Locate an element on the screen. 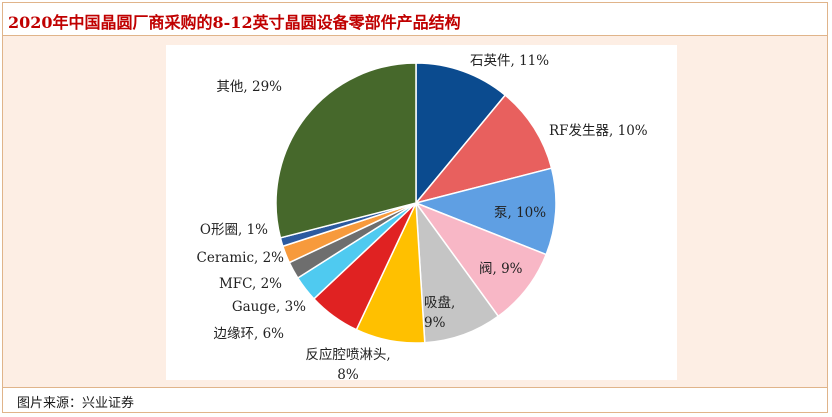  slice-label-9: MFC, 2% is located at coordinates (250, 284).